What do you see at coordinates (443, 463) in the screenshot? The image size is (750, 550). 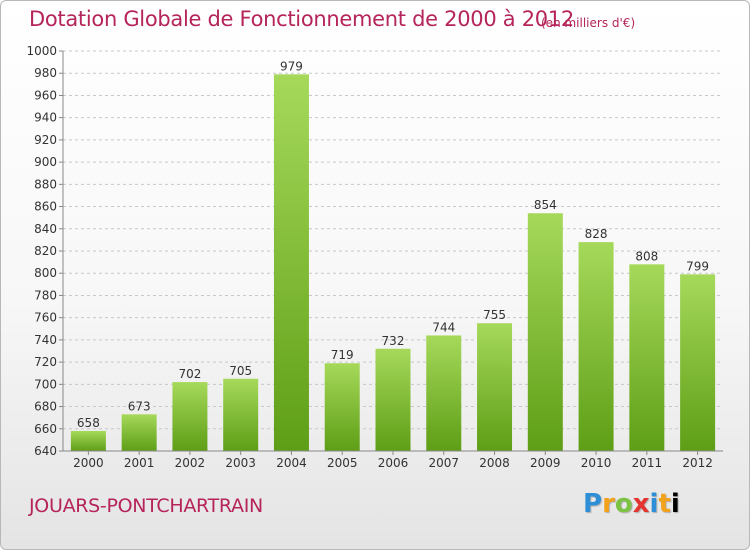 I see `x-tick-label: 2007` at bounding box center [443, 463].